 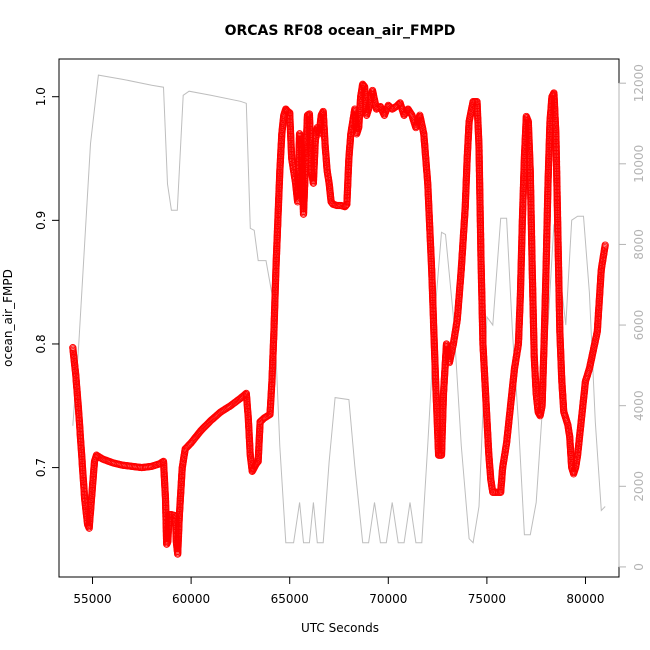 What do you see at coordinates (639, 325) in the screenshot?
I see `y2-tick-label: 6000` at bounding box center [639, 325].